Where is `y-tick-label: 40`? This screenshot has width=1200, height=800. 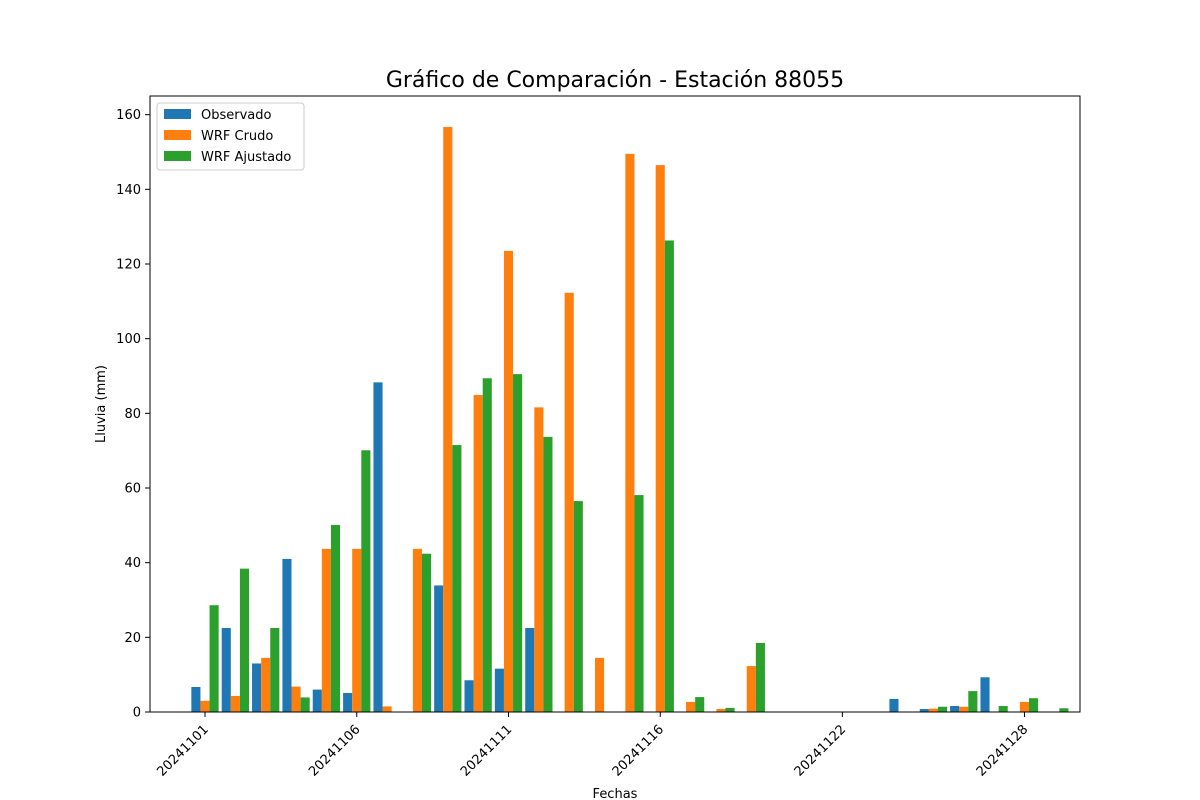
y-tick-label: 40 is located at coordinates (132, 563).